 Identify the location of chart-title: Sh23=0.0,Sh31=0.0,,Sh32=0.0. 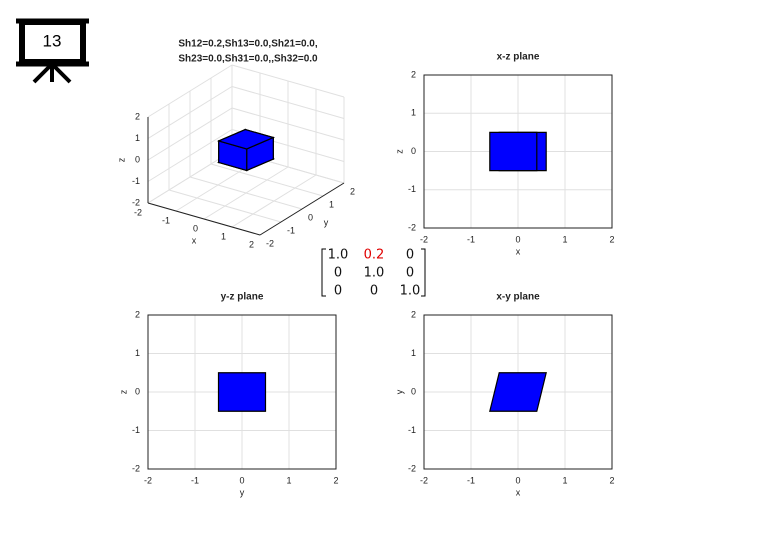
(248, 59).